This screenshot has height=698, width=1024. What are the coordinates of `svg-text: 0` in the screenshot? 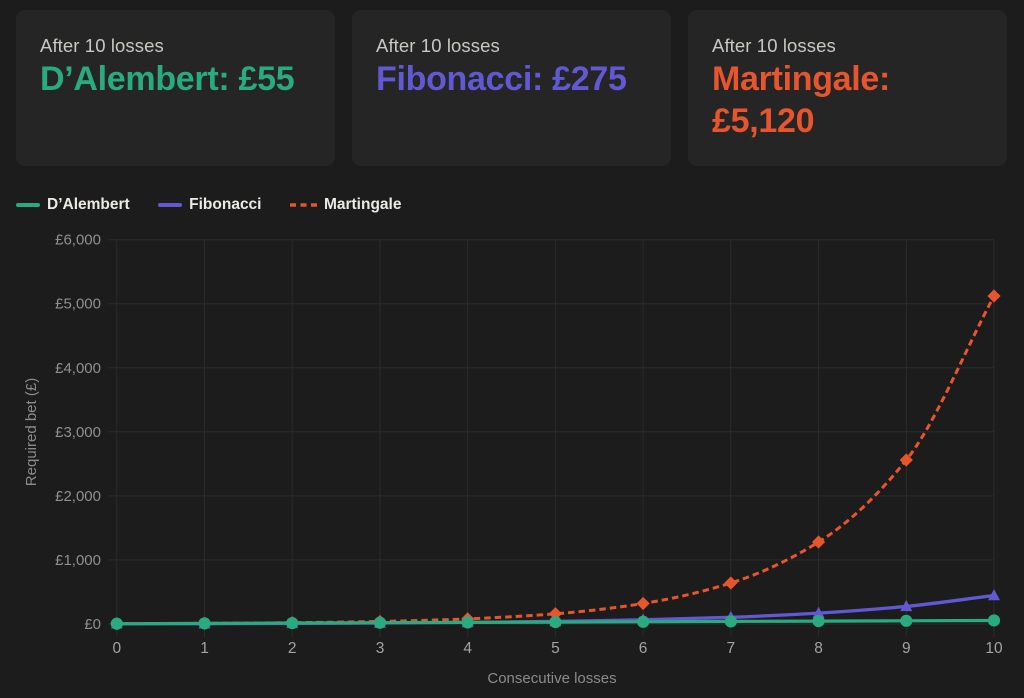 It's located at (116, 648).